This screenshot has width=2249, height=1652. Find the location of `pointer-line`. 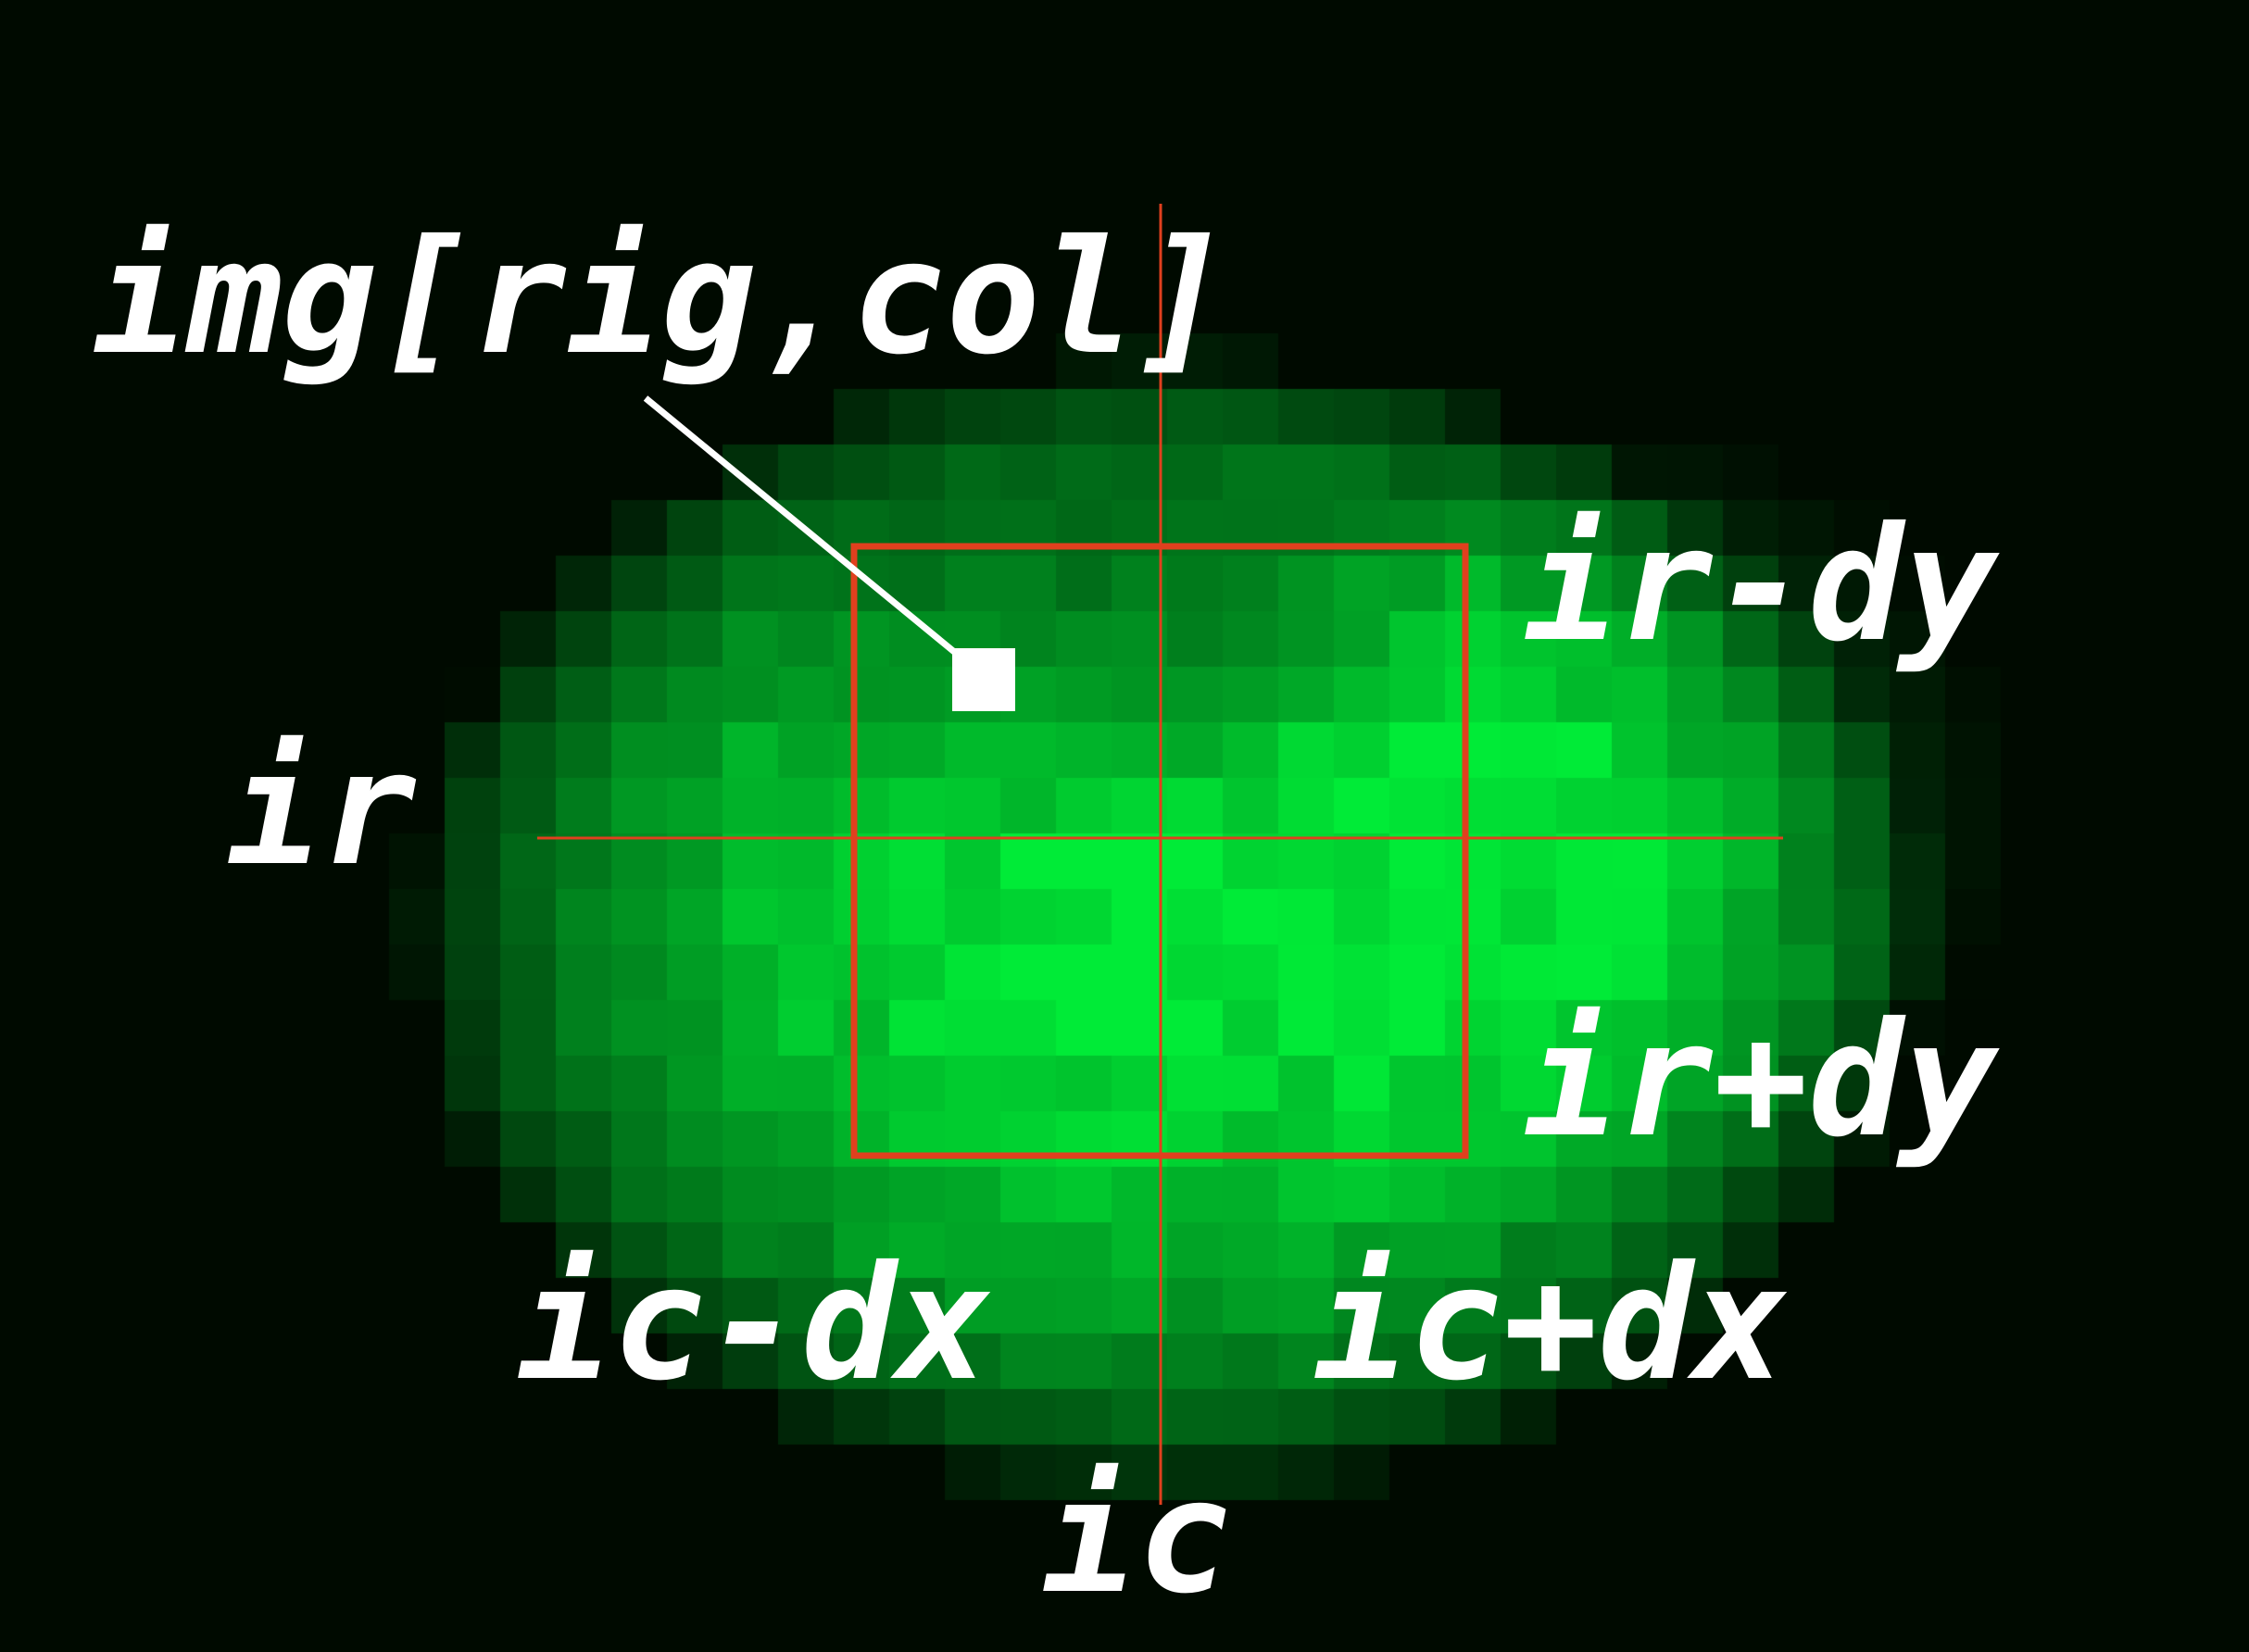

pointer-line is located at coordinates (804, 528).